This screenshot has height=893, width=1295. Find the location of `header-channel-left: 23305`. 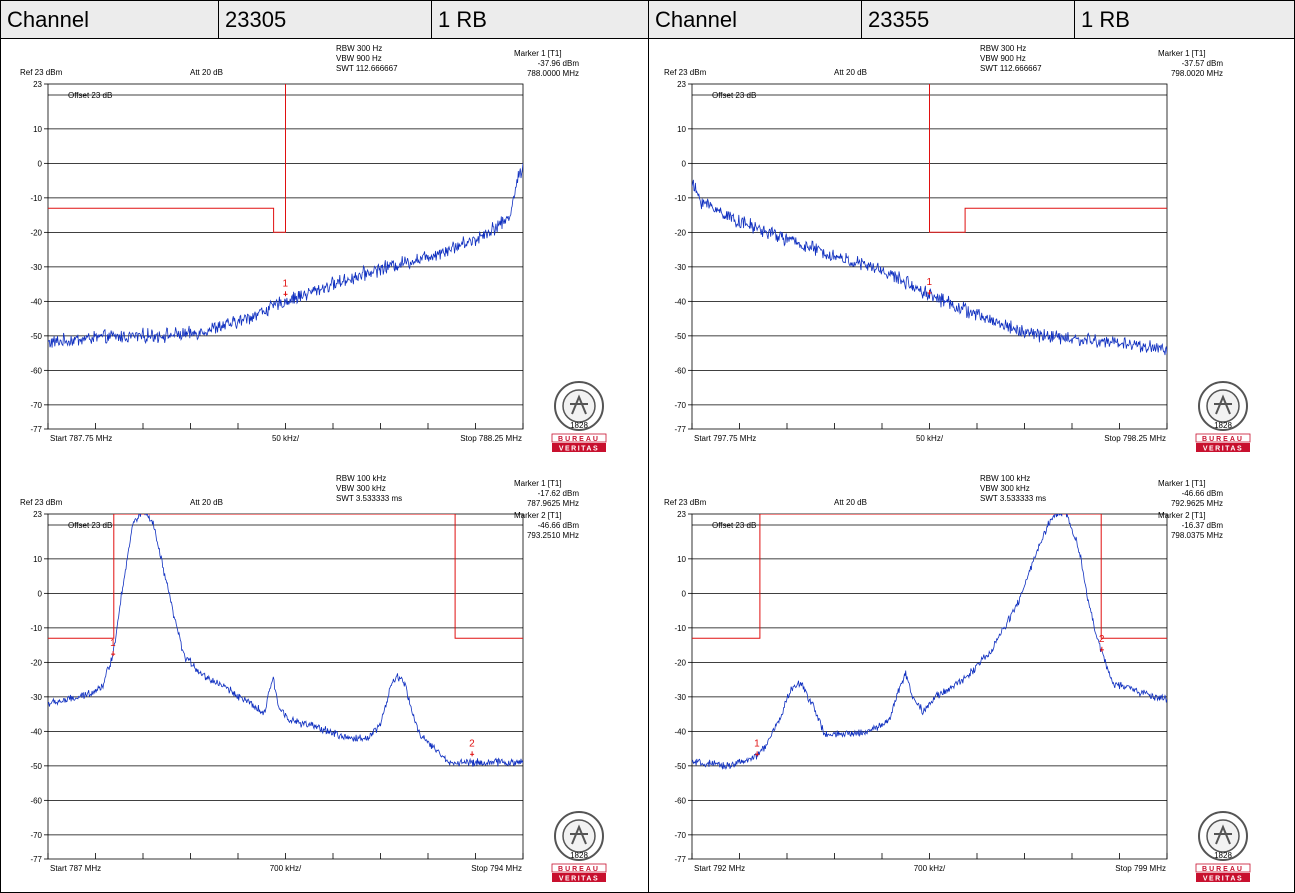

header-channel-left: 23305 is located at coordinates (325, 19).